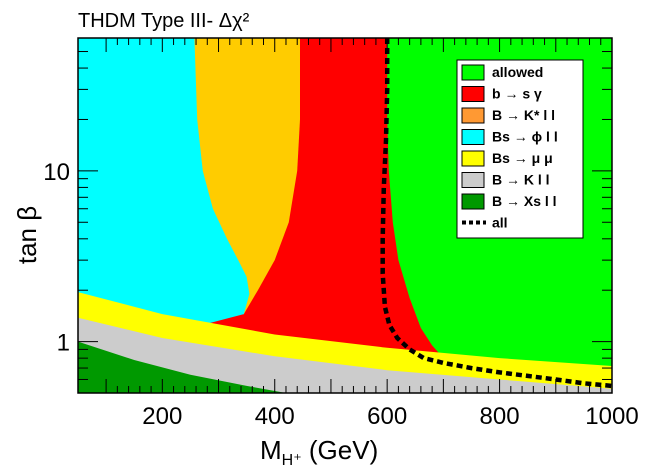  I want to click on legend-label: Bs → μ μ, so click(522, 158).